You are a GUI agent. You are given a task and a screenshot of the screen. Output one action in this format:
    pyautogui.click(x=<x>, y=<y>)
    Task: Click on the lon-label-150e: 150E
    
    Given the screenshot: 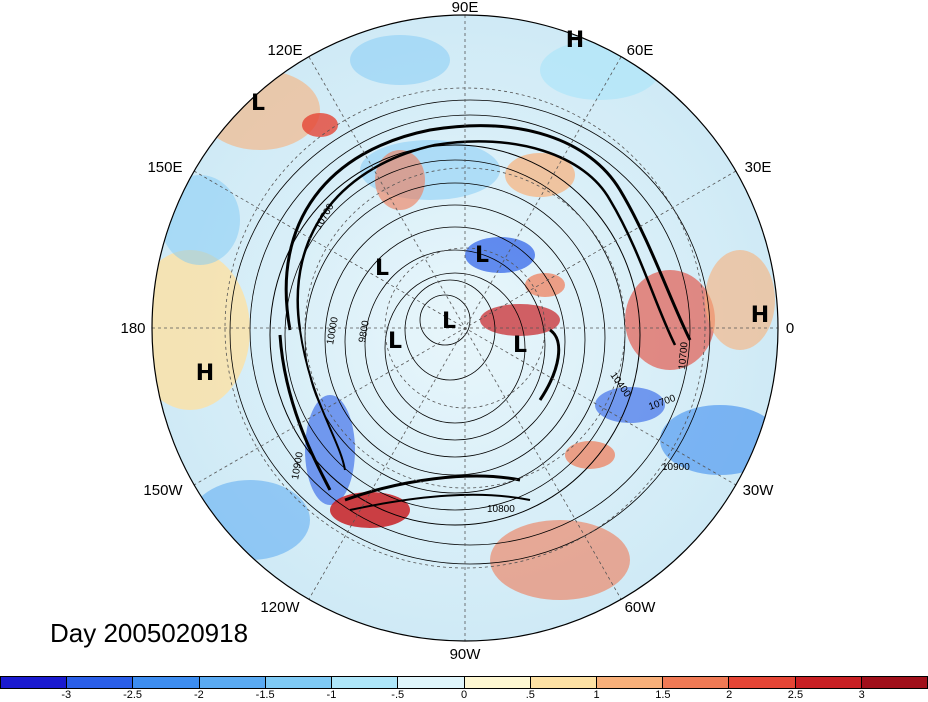 What is the action you would take?
    pyautogui.click(x=164, y=167)
    